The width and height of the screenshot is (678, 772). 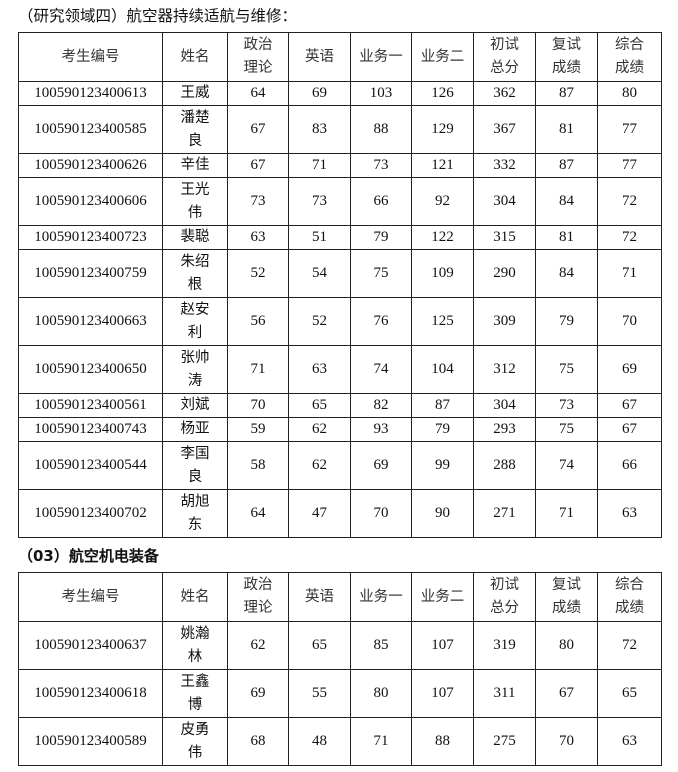 What do you see at coordinates (319, 273) in the screenshot?
I see `cell-english: 54` at bounding box center [319, 273].